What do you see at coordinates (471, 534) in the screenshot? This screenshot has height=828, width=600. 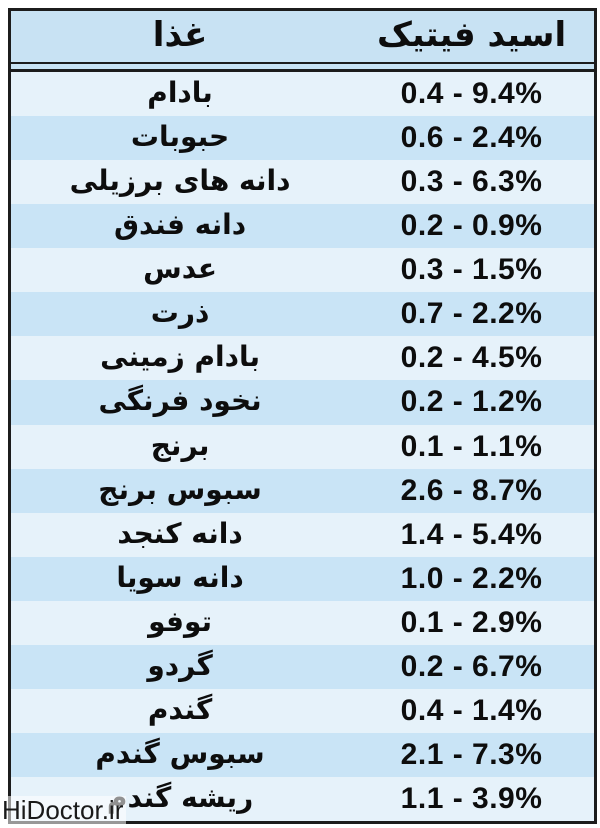 I see `phytic-acid-value: 1.4 - 5.4%` at bounding box center [471, 534].